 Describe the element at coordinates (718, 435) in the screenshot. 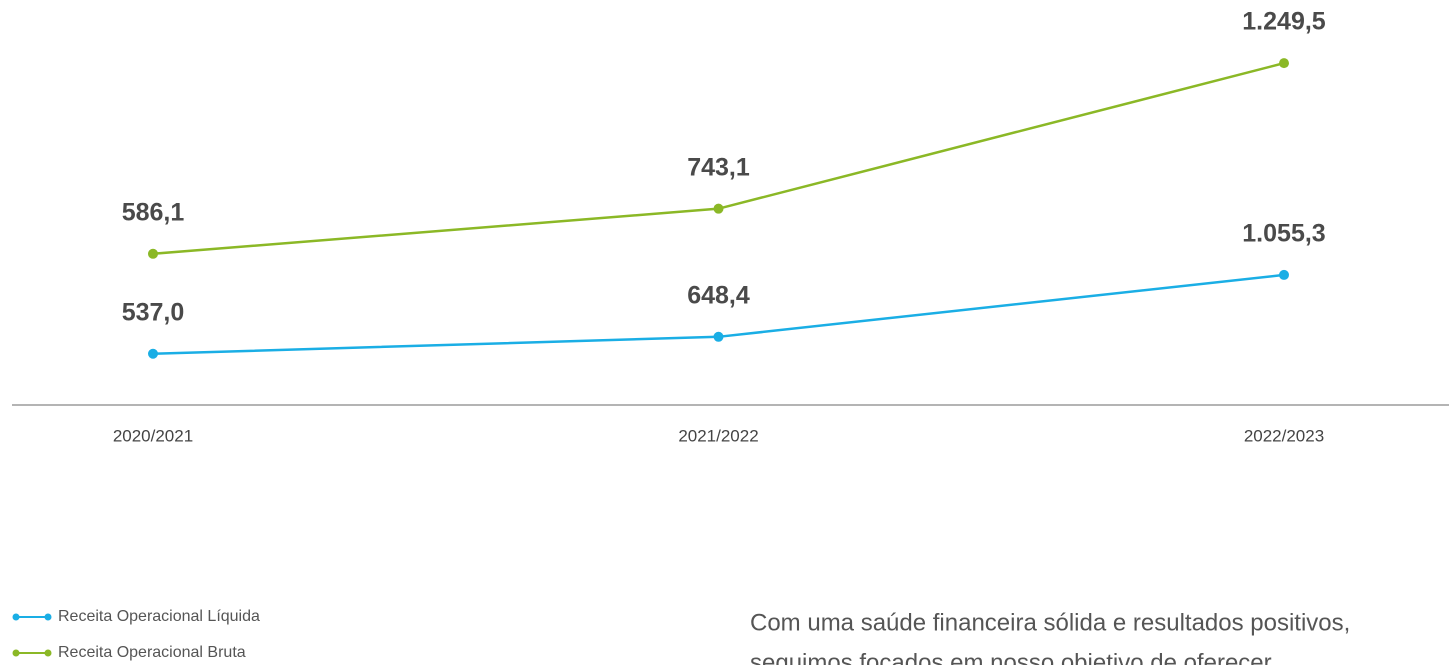

I see `x-tick-label: 2021/2022` at that location.